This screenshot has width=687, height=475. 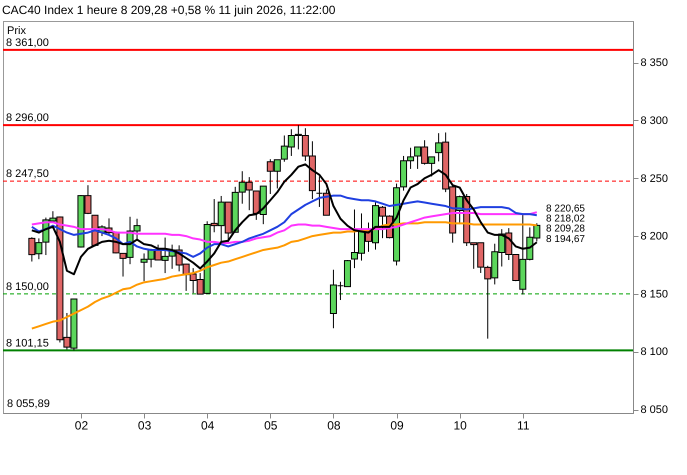 What do you see at coordinates (397, 425) in the screenshot?
I see `x-tick-label: 09` at bounding box center [397, 425].